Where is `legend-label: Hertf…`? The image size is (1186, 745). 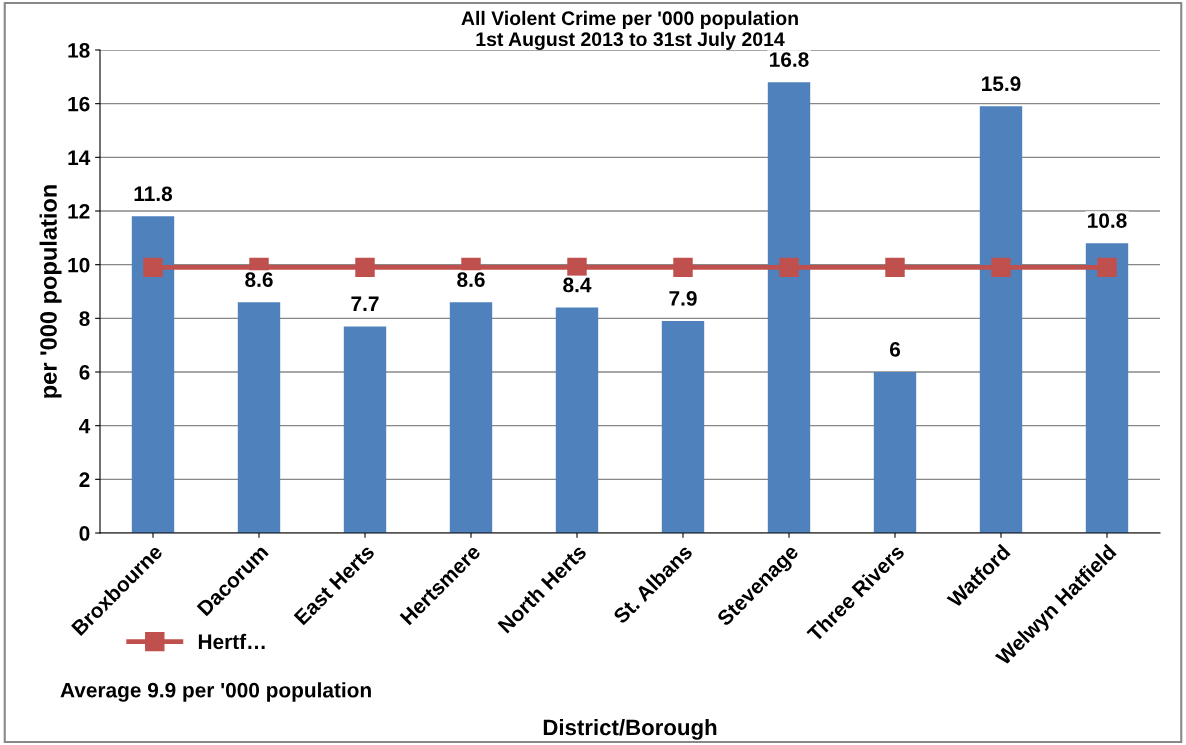
legend-label: Hertf… is located at coordinates (231, 641).